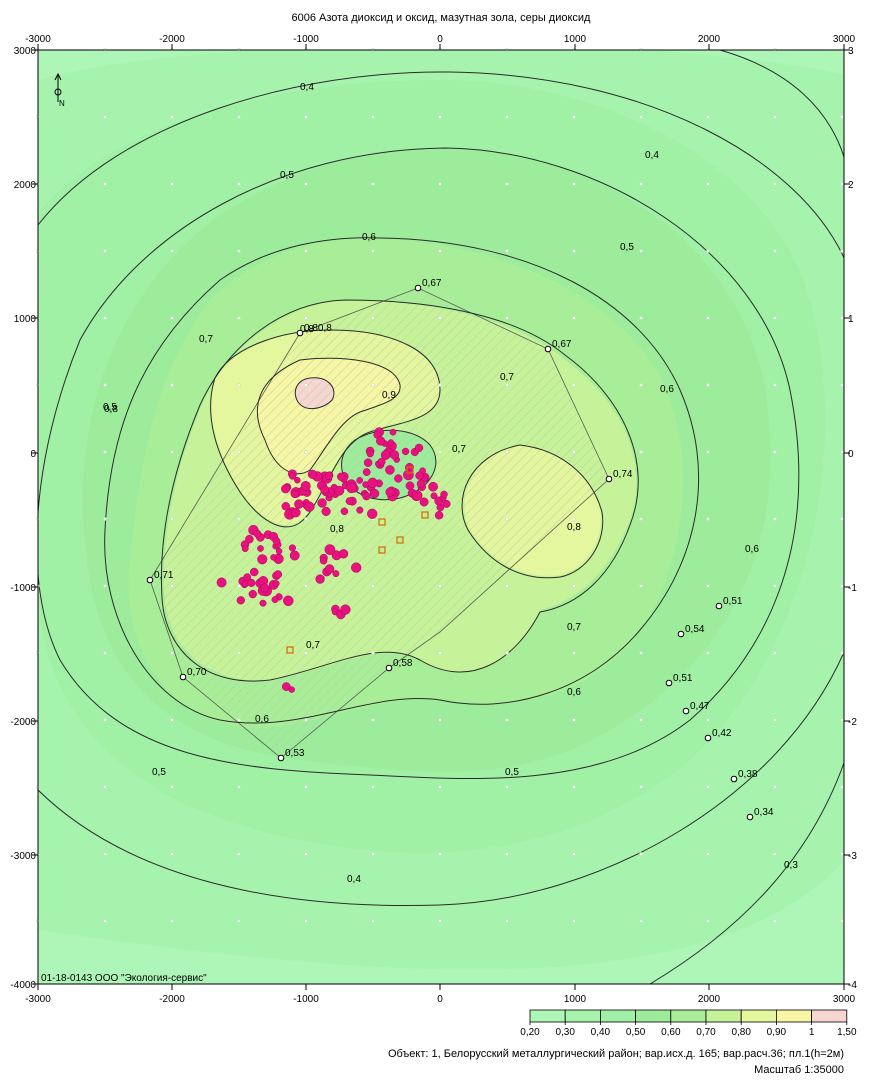 Image resolution: width=882 pixels, height=1080 pixels. I want to click on isoline-0-3b, so click(746, 872).